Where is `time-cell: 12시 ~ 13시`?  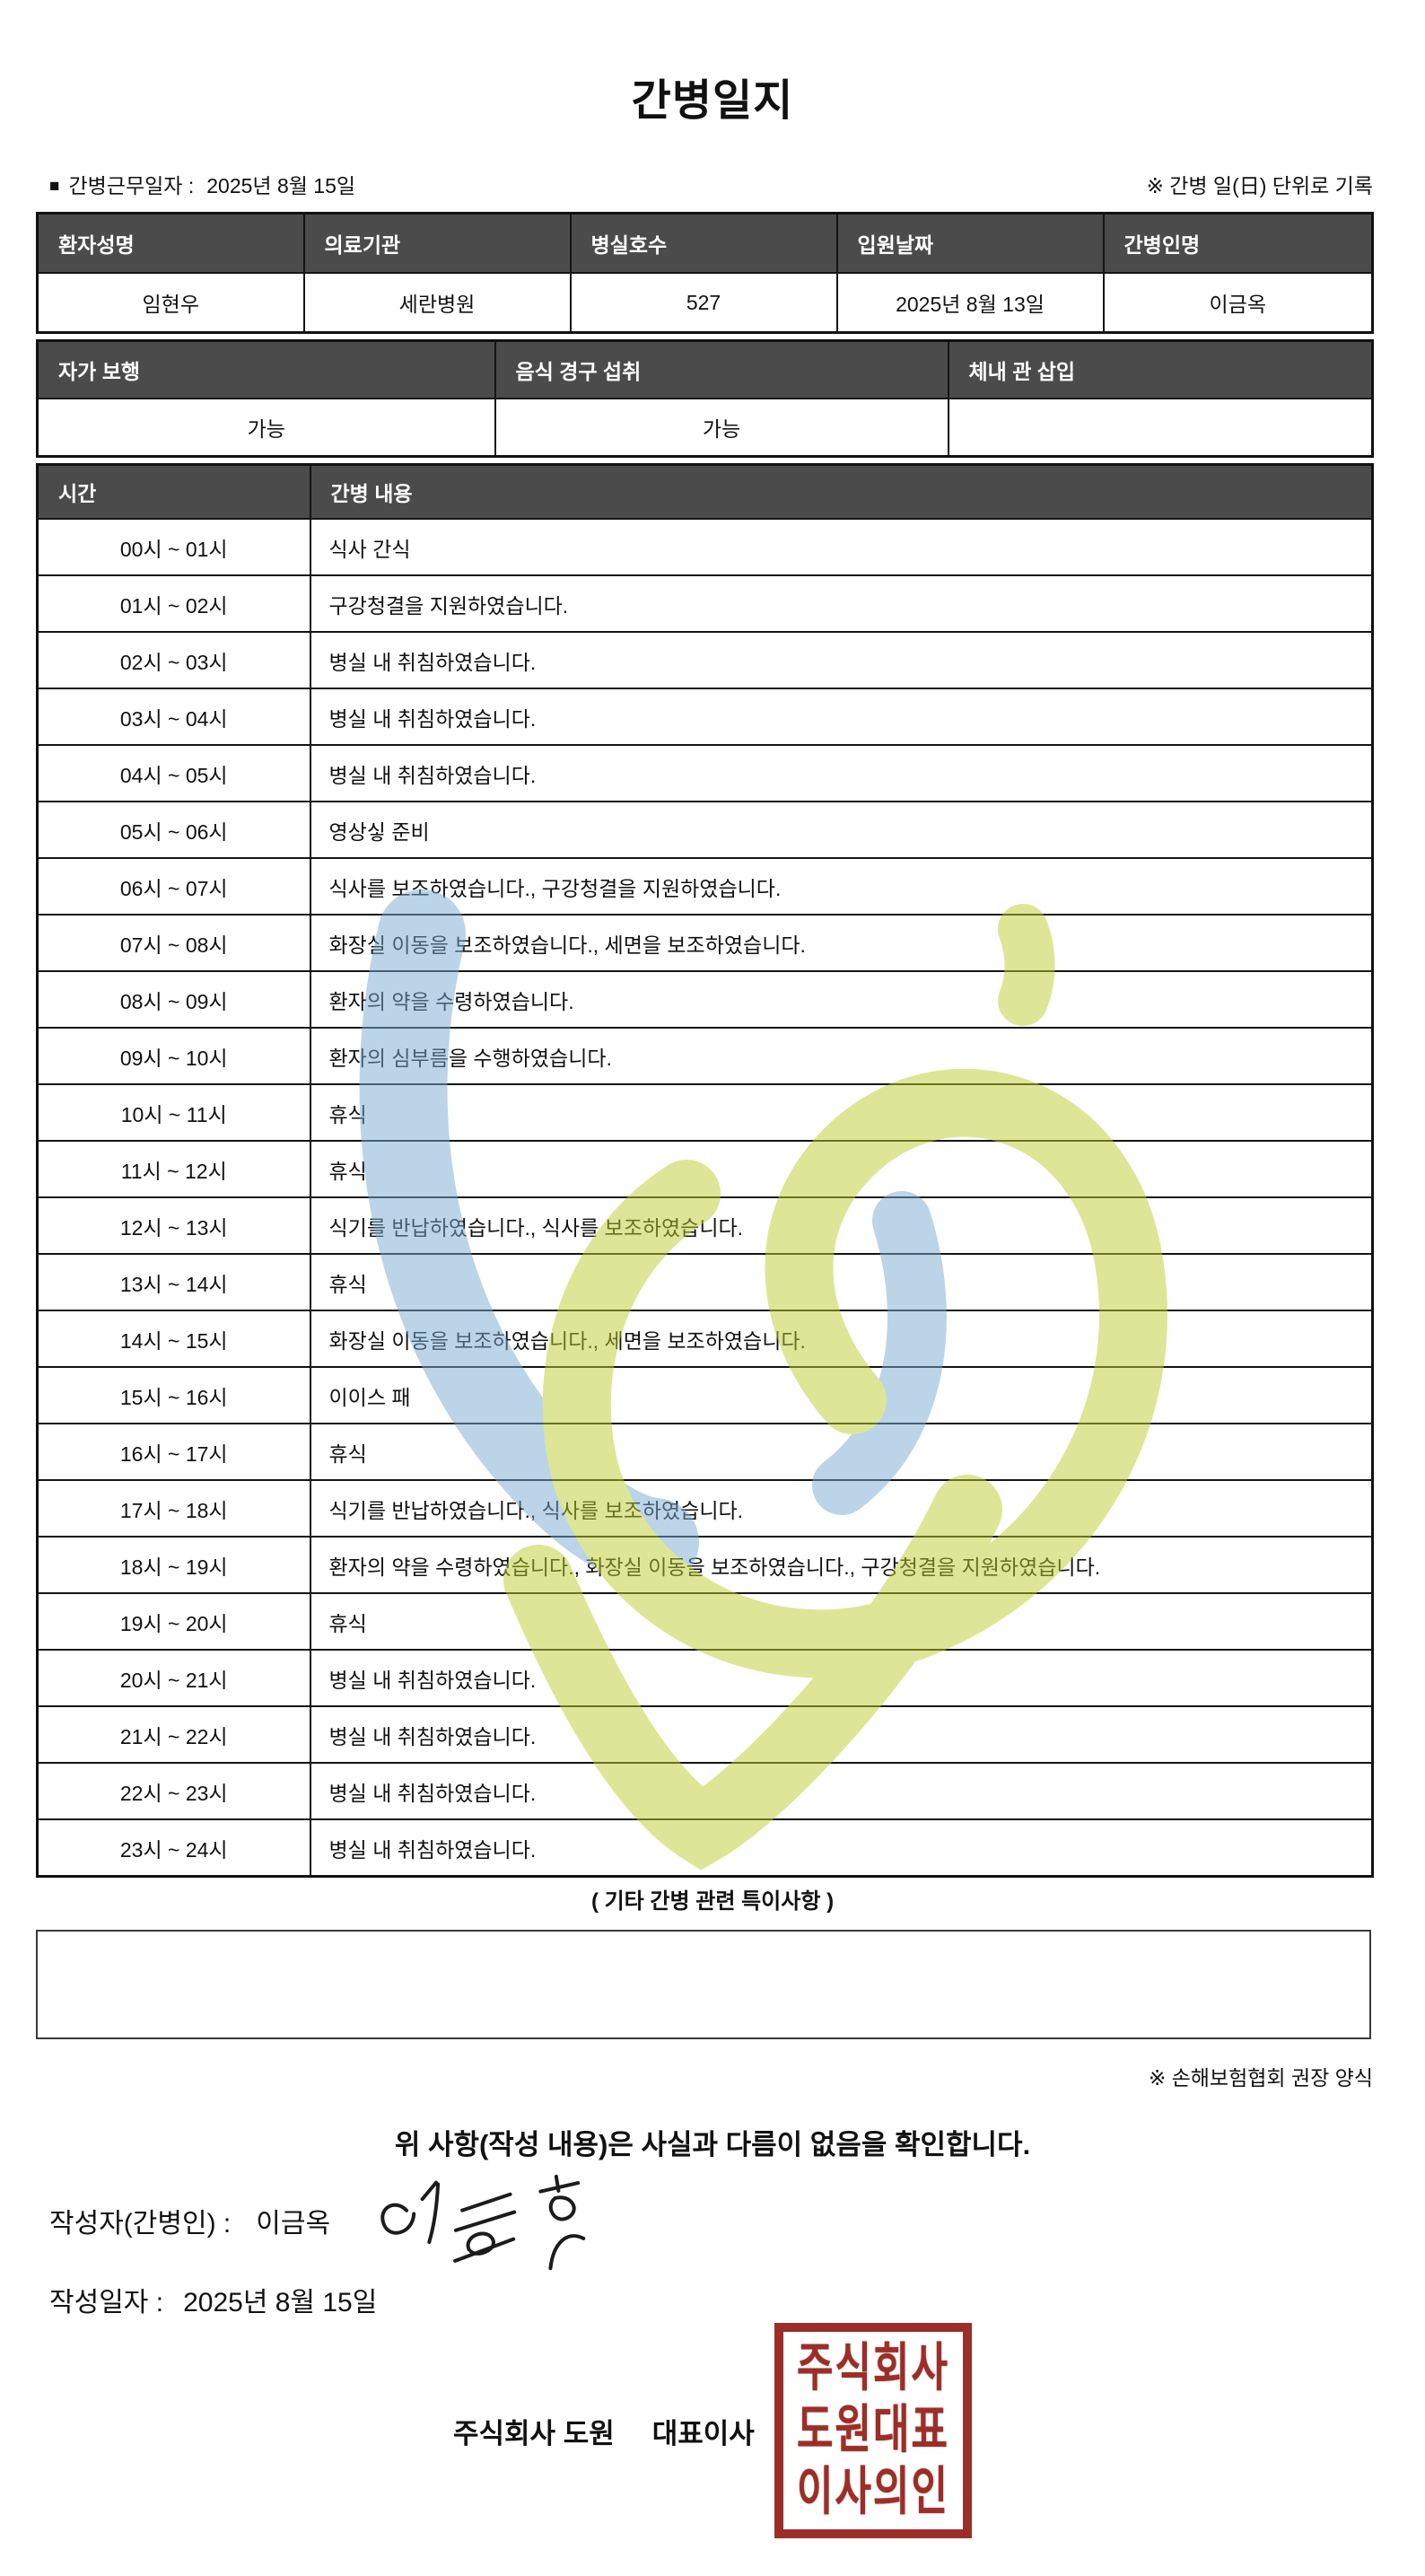 time-cell: 12시 ~ 13시 is located at coordinates (173, 1225).